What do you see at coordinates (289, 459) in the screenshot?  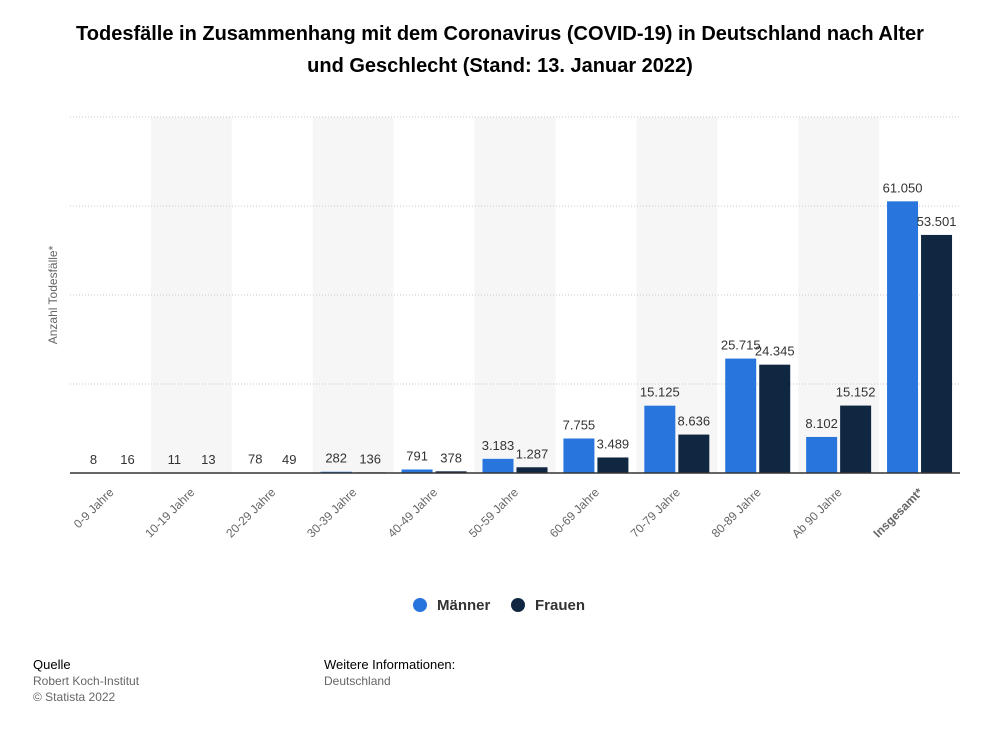 I see `data-label: 49` at bounding box center [289, 459].